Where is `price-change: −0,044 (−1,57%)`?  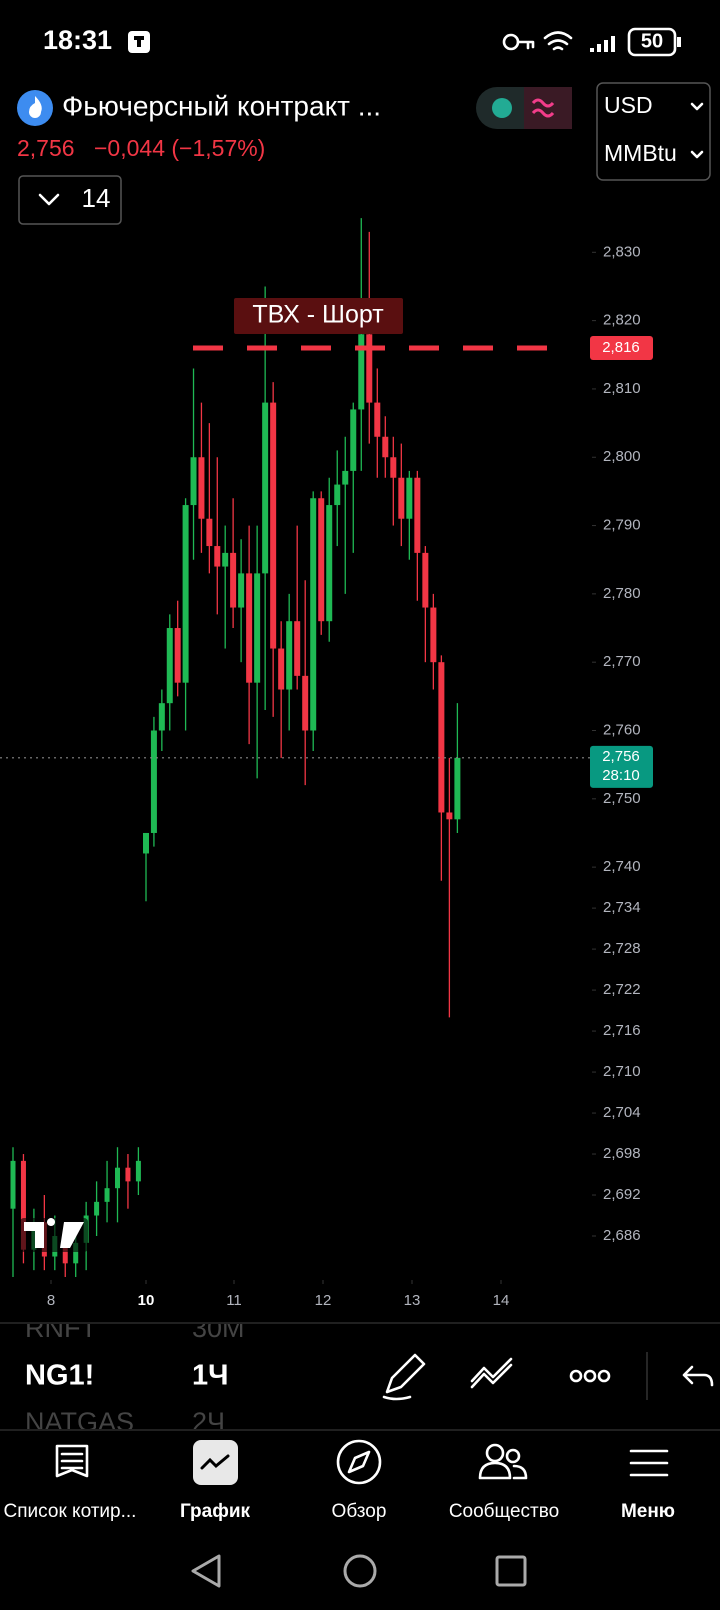
price-change: −0,044 (−1,57%) is located at coordinates (179, 148).